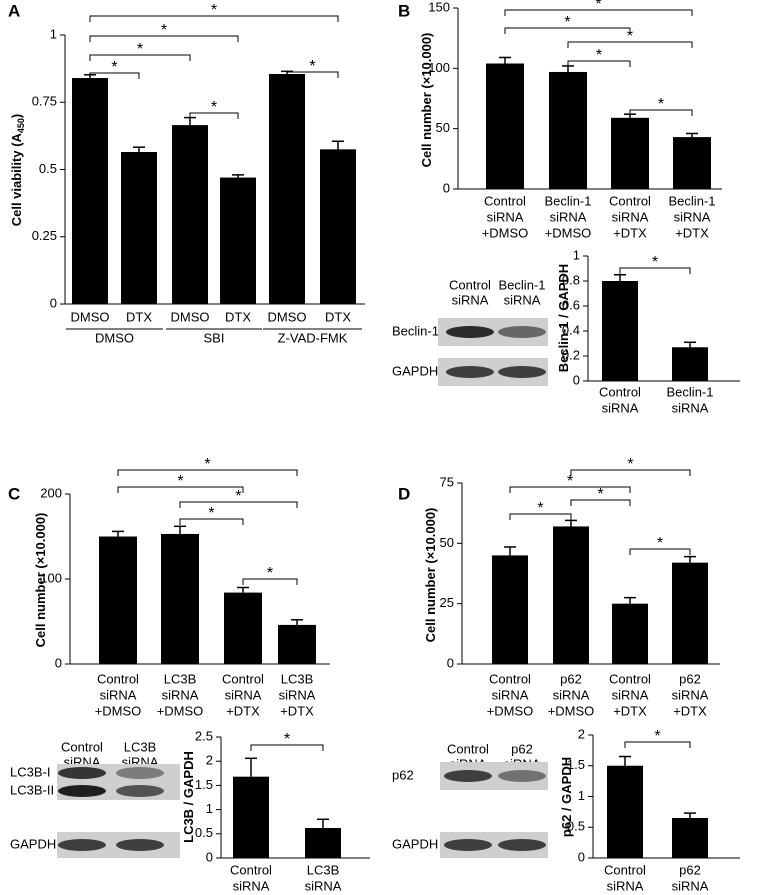 This screenshot has width=759, height=895. Describe the element at coordinates (581, 795) in the screenshot. I see `y-tick-label: 1` at that location.